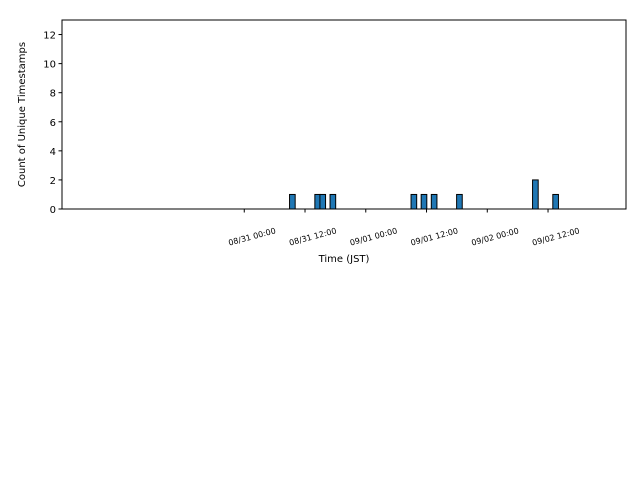 This screenshot has width=640, height=480. Describe the element at coordinates (22, 114) in the screenshot. I see `y-axis-label: Count of Unique Timestamps` at that location.